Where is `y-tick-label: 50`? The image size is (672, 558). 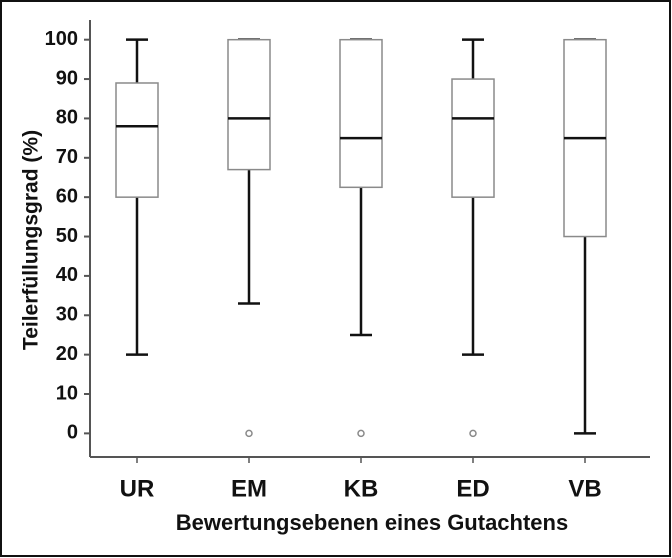 y-tick-label: 50 is located at coordinates (67, 236).